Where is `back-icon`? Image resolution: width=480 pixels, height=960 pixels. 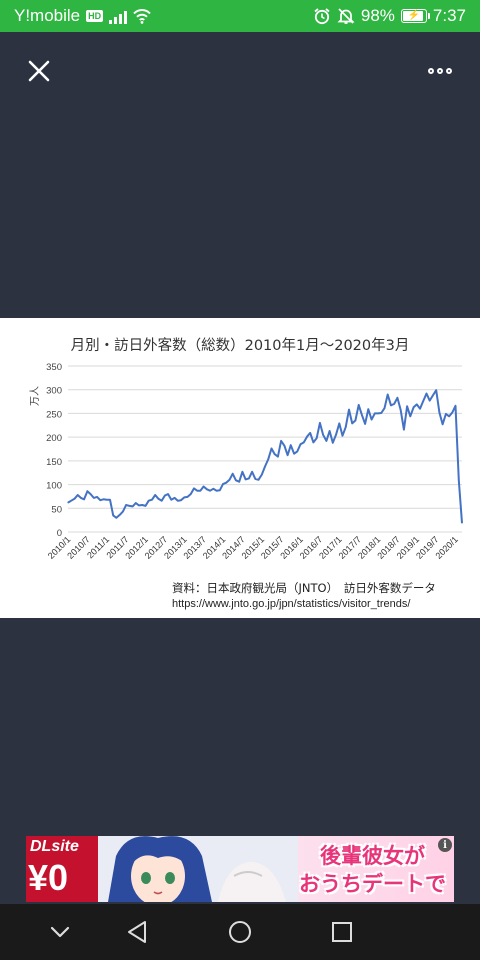
back-icon is located at coordinates (137, 932).